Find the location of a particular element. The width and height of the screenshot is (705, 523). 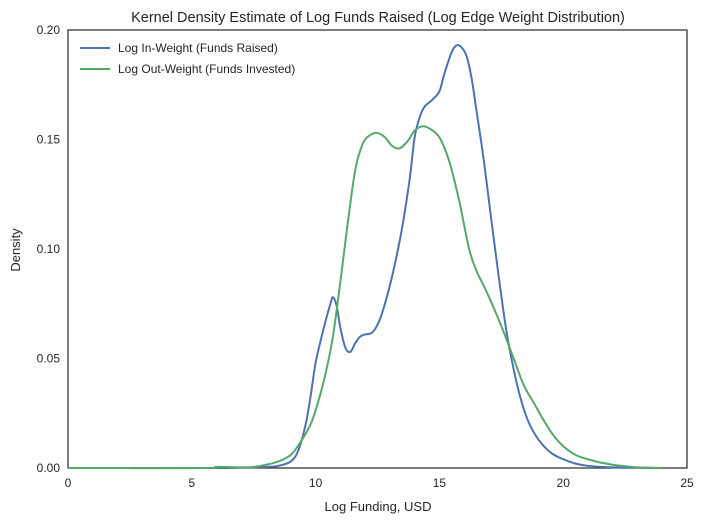

x-tick-label: 25 is located at coordinates (687, 483).